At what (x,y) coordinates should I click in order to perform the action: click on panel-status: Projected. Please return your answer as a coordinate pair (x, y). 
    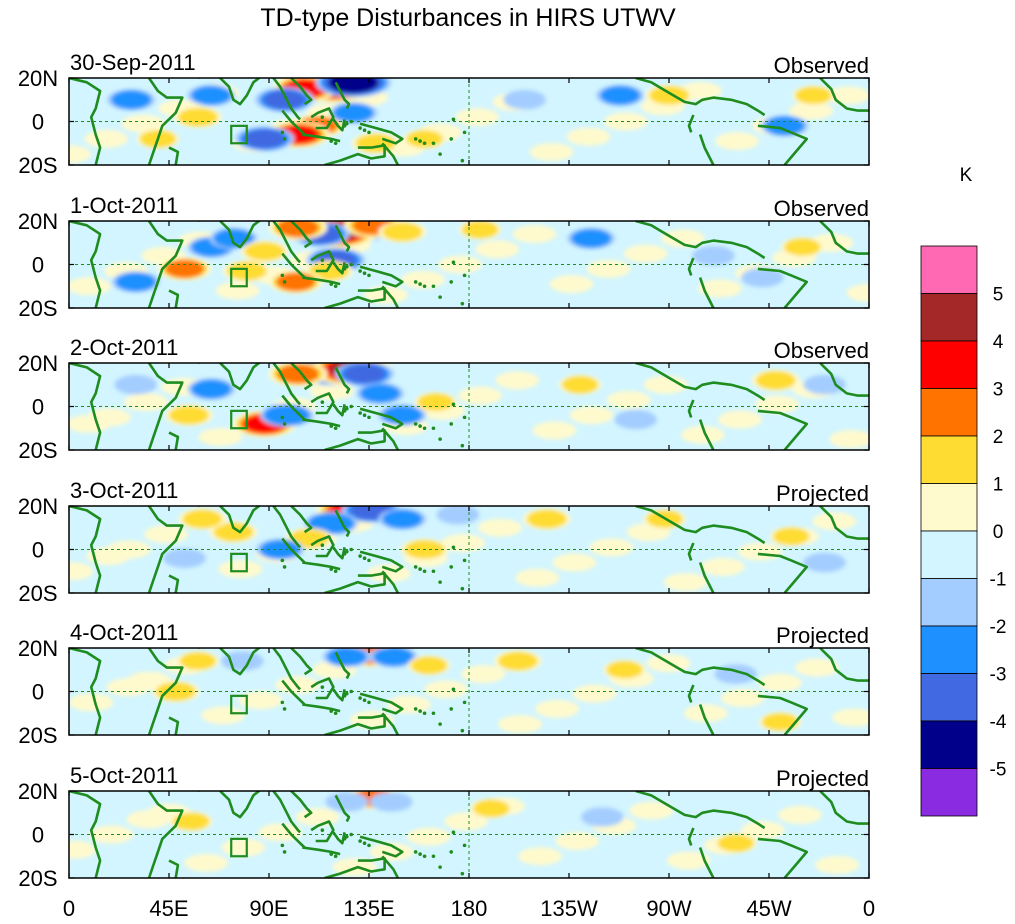
    Looking at the image, I should click on (822, 635).